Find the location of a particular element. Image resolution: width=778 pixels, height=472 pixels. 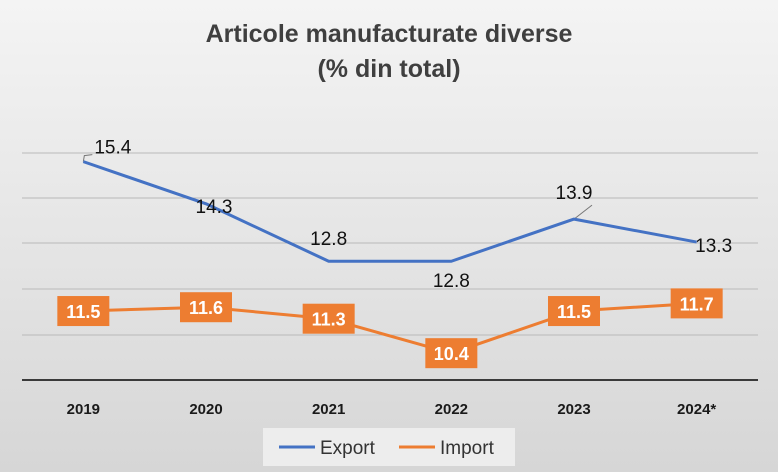

chart-title: Articole manufacturate diverse is located at coordinates (389, 34).